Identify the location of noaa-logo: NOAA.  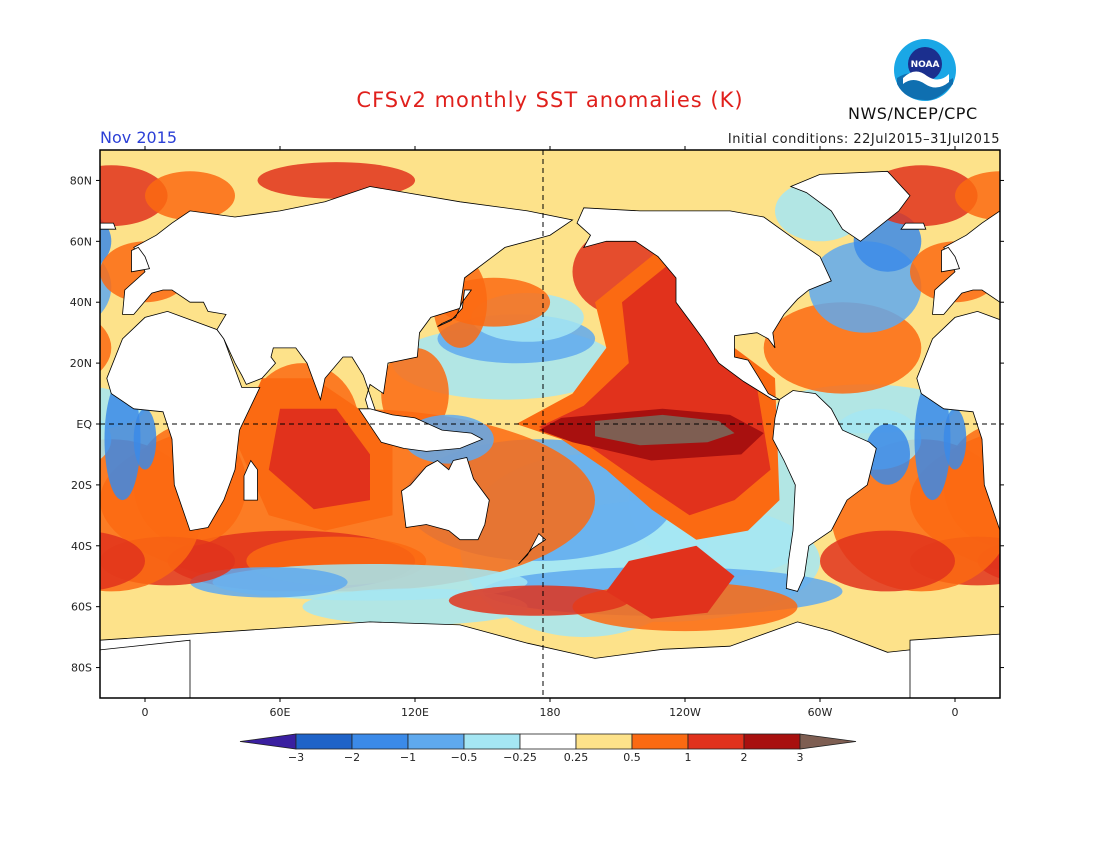
(925, 70).